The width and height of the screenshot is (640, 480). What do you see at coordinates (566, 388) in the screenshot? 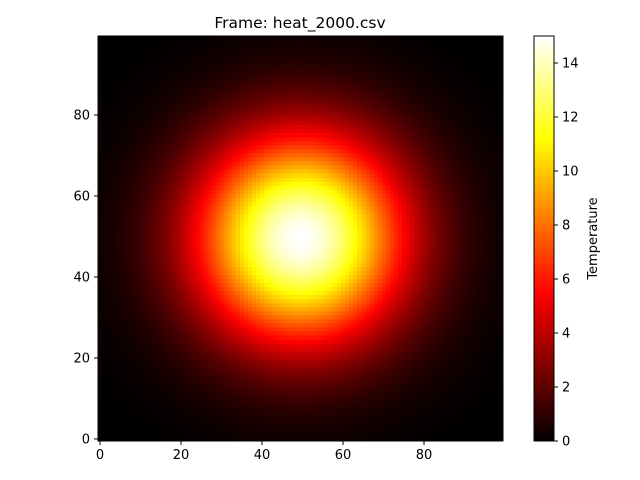
I see `colorbar-tick-label: 2` at bounding box center [566, 388].